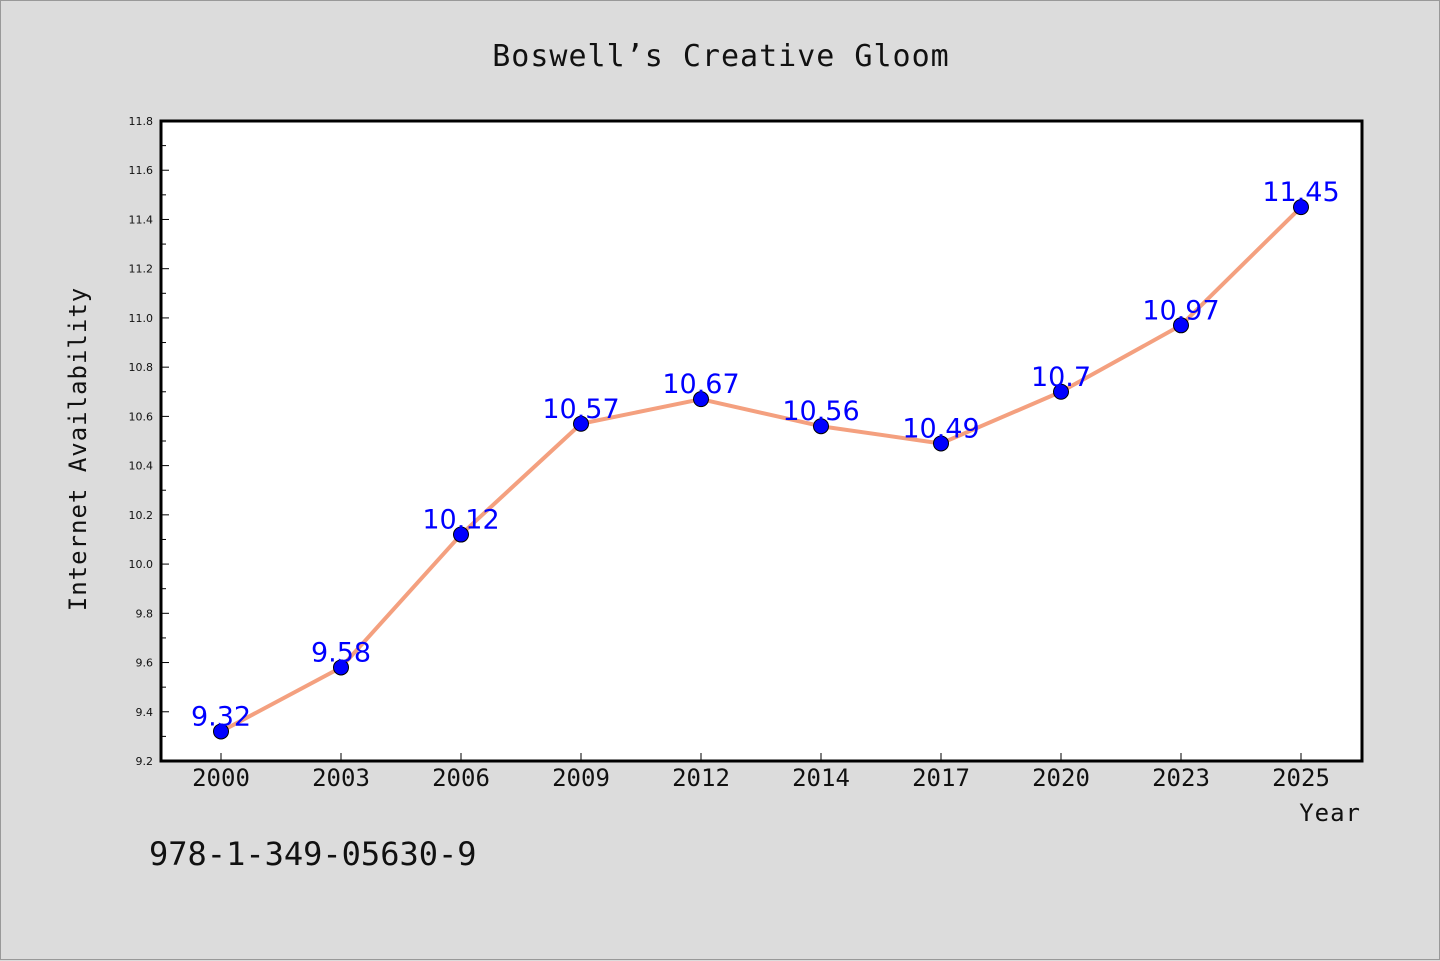  What do you see at coordinates (141, 367) in the screenshot?
I see `y-tick-label: 10.8` at bounding box center [141, 367].